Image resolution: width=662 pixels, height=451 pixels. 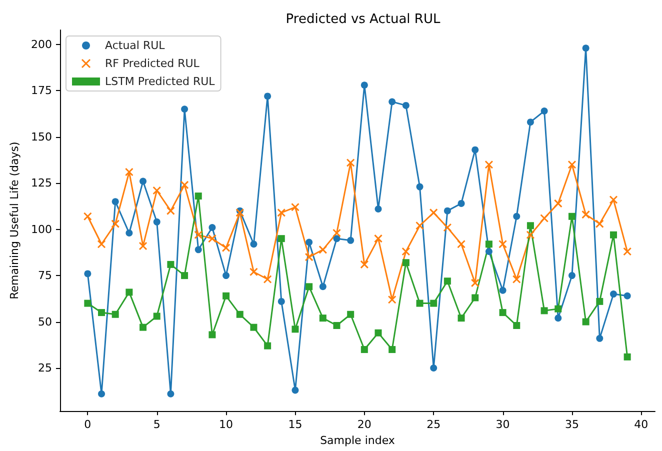 What do you see at coordinates (41, 137) in the screenshot?
I see `y-tick-label: 150` at bounding box center [41, 137].